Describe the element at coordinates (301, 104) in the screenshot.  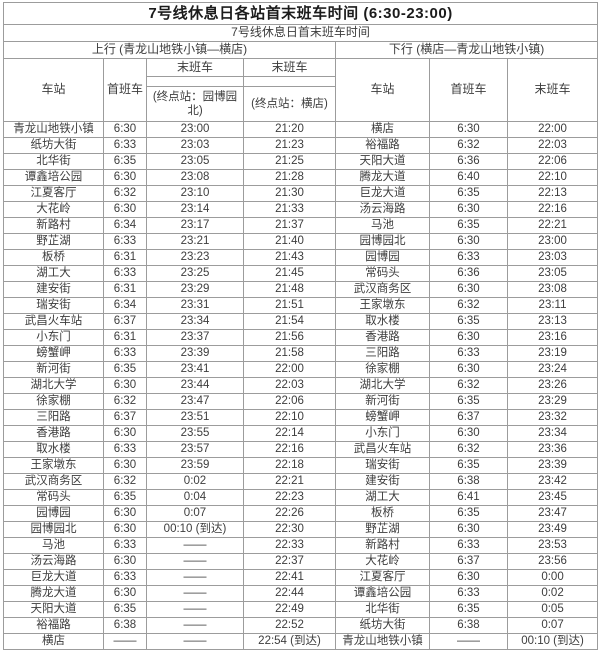
I see `header-note-row: (终点站：园博园北) (终点站：横店)` at that location.